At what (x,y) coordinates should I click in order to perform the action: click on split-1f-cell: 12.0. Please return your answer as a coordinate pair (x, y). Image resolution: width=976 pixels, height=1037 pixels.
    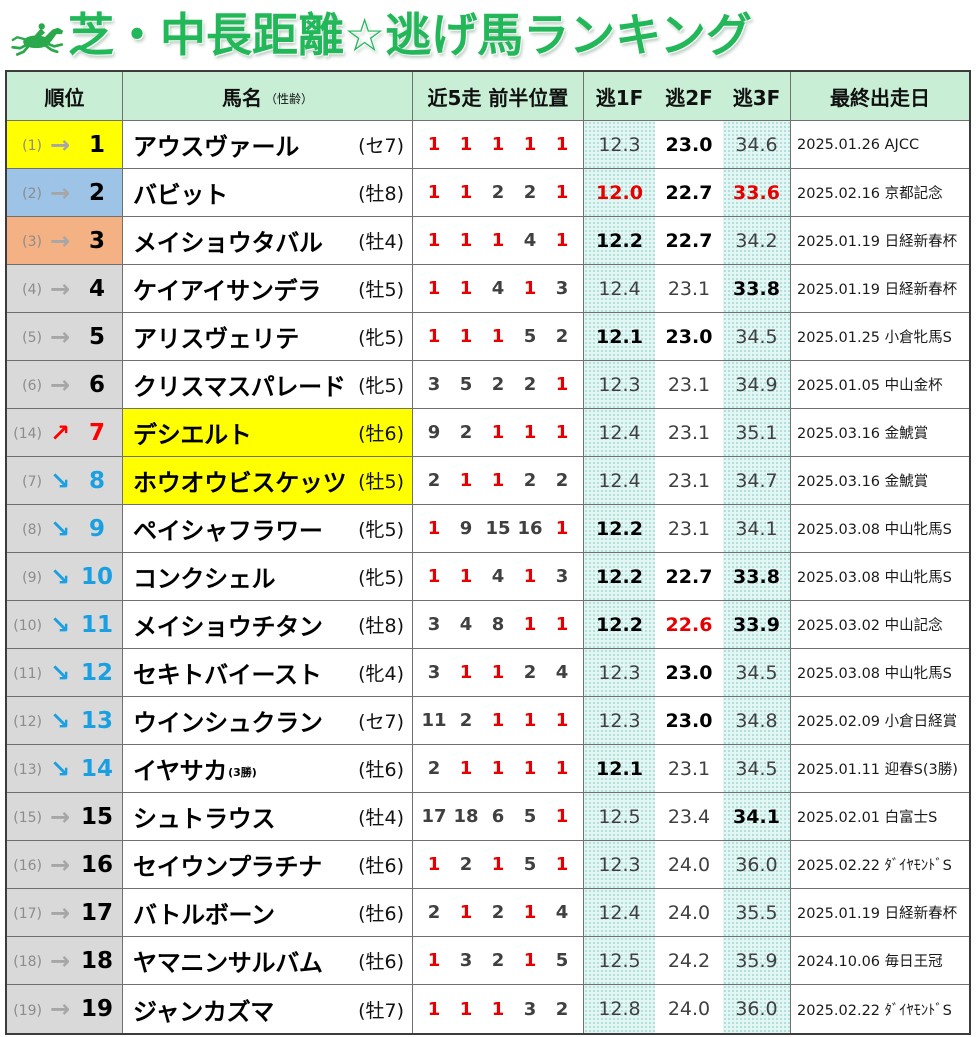
    Looking at the image, I should click on (619, 192).